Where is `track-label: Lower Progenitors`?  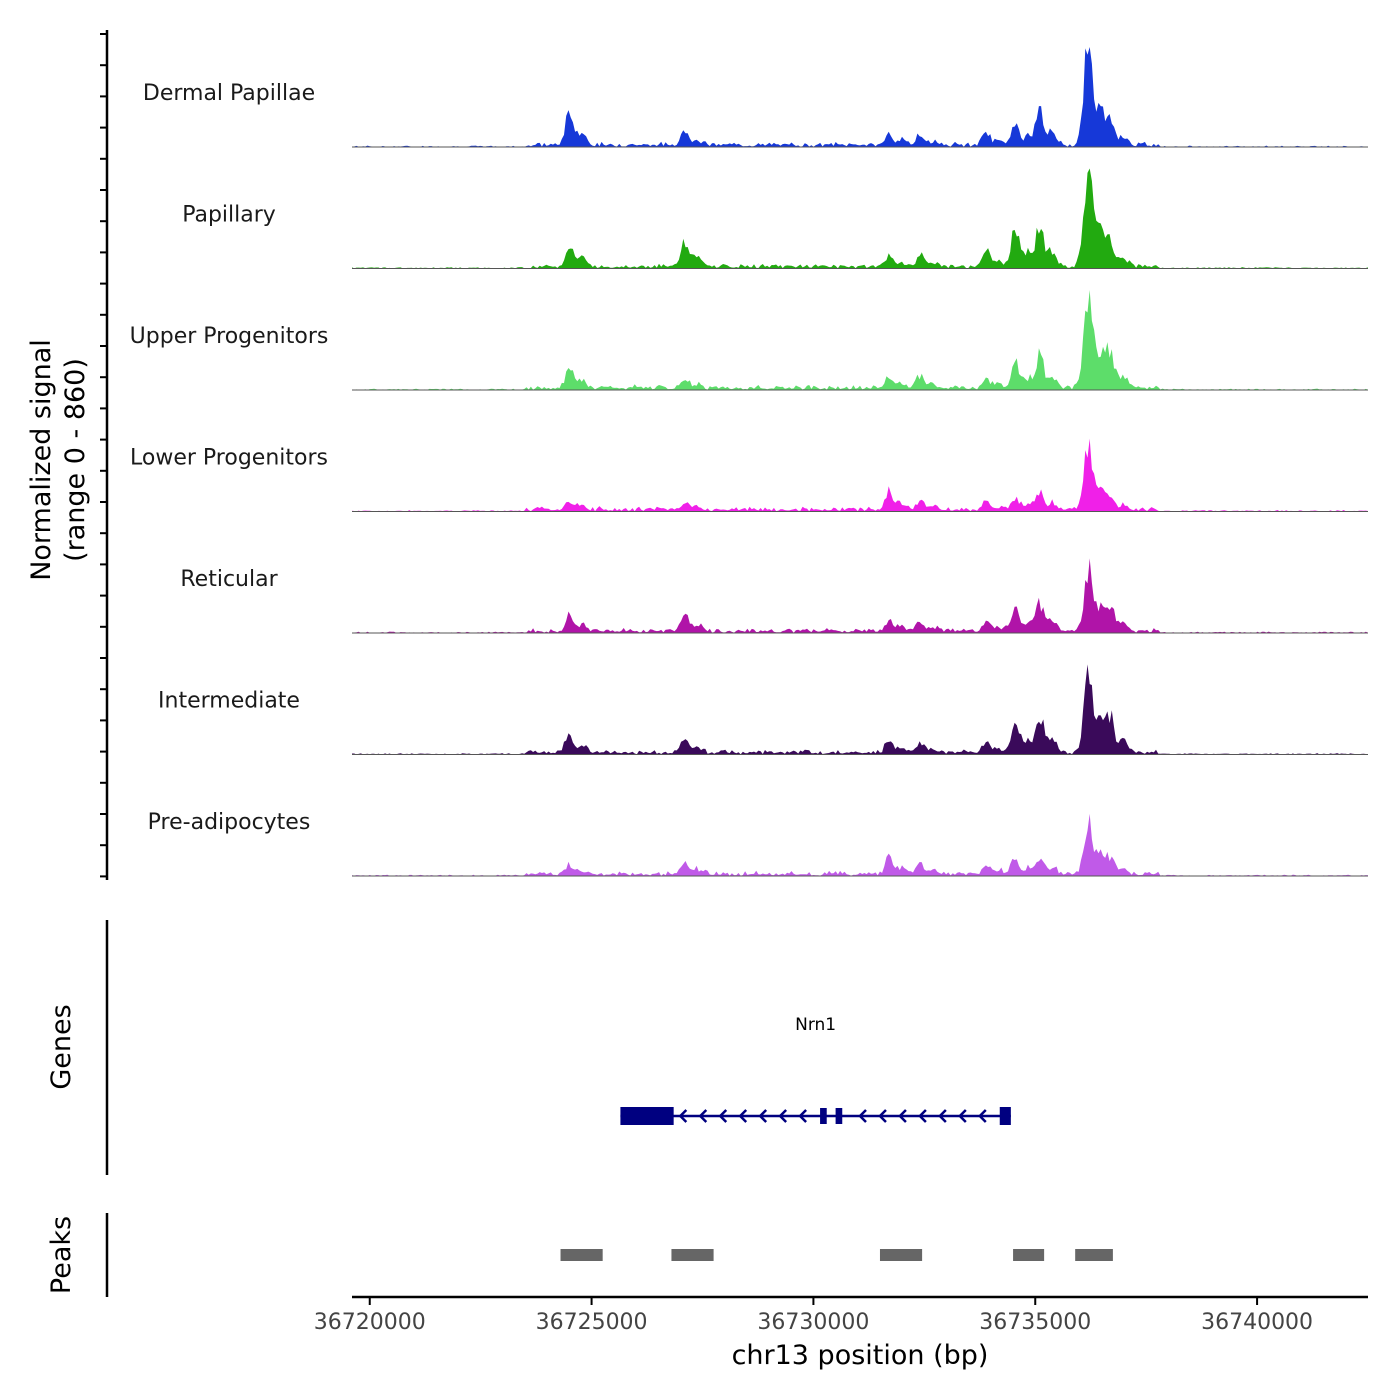 track-label: Lower Progenitors is located at coordinates (229, 458).